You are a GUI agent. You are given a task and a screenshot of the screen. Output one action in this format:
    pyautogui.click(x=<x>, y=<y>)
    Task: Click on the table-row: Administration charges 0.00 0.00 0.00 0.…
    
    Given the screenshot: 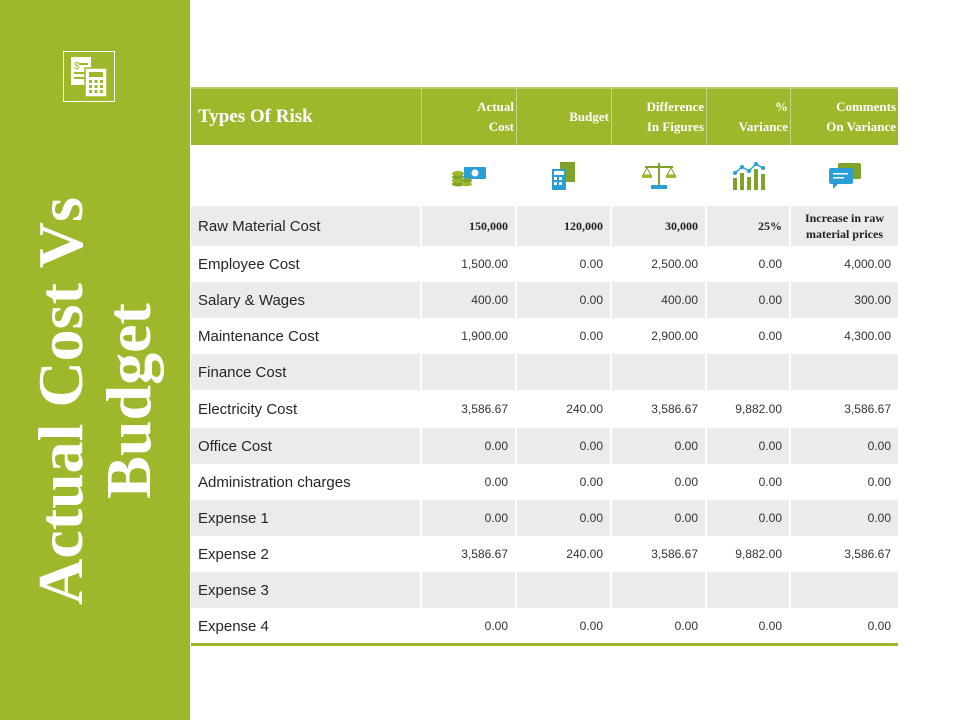 What is the action you would take?
    pyautogui.click(x=544, y=482)
    